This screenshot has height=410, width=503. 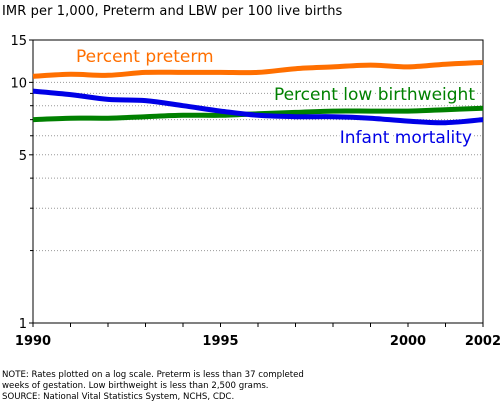 What do you see at coordinates (23, 324) in the screenshot?
I see `y-tick-label: 1` at bounding box center [23, 324].